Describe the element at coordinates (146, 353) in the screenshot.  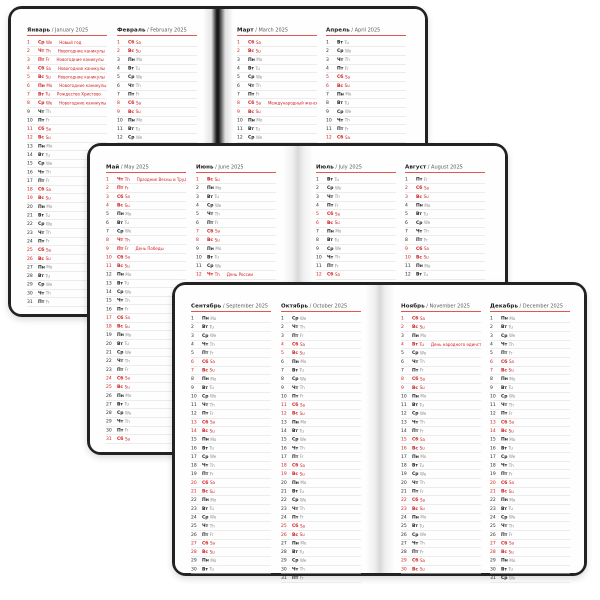
I see `day-row: 21 Ср We` at that location.